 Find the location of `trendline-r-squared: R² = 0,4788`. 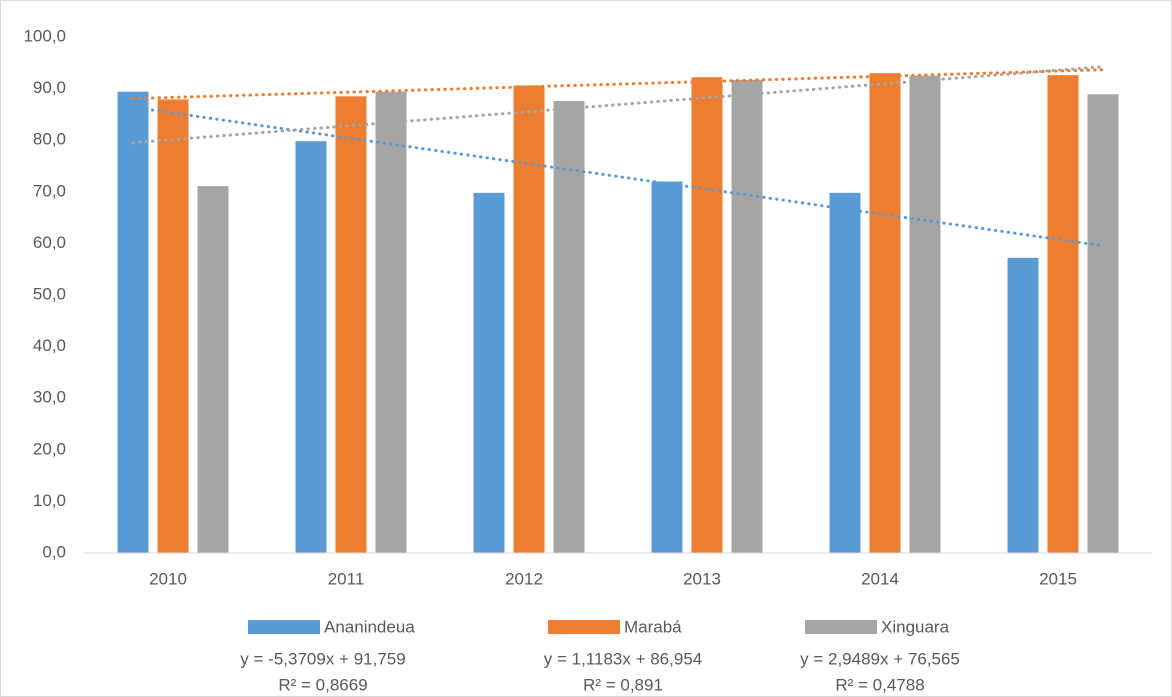

trendline-r-squared: R² = 0,4788 is located at coordinates (879, 684).